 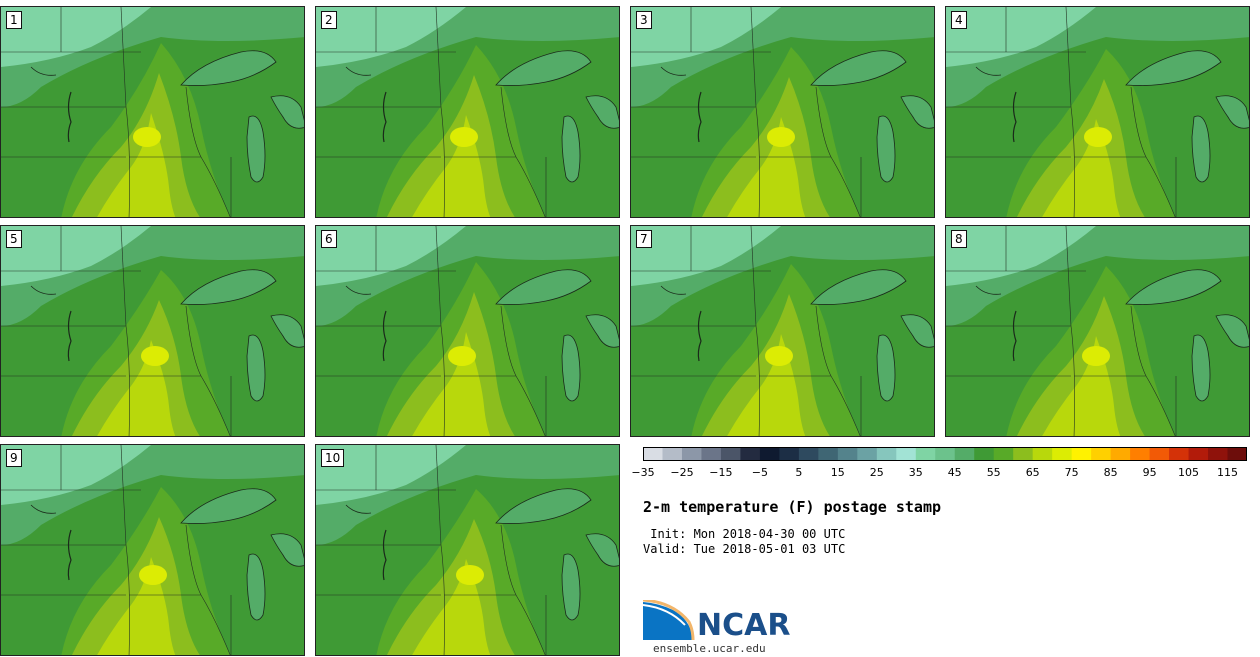 I want to click on colorbar-tick-label: −35, so click(x=643, y=472).